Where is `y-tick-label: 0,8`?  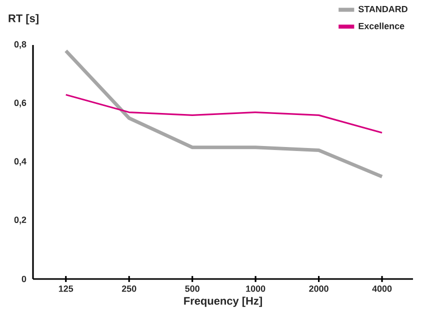
y-tick-label: 0,8 is located at coordinates (20, 45).